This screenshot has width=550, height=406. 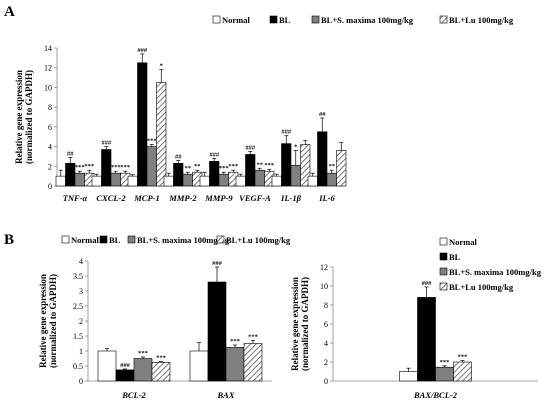 I want to click on x-category-label: IL-6, so click(x=326, y=198).